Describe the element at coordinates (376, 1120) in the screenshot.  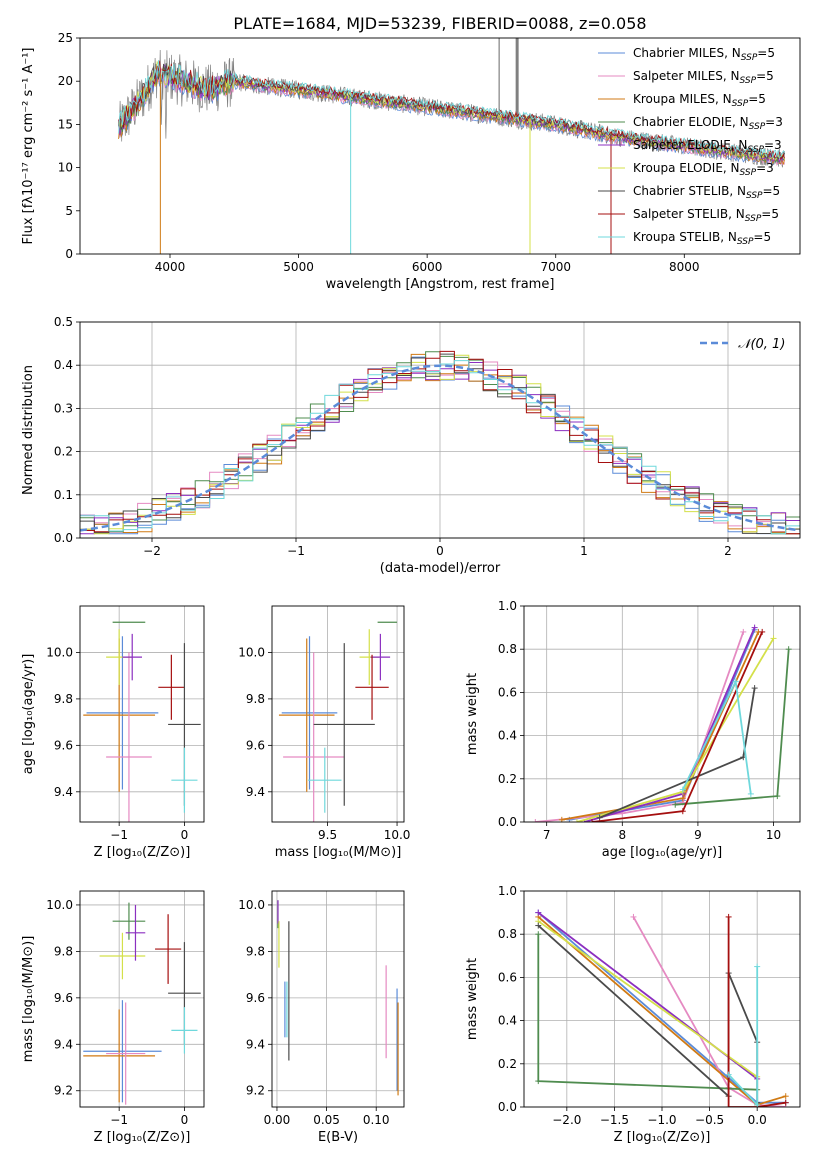
I see `x-tick-label: 0.10` at that location.